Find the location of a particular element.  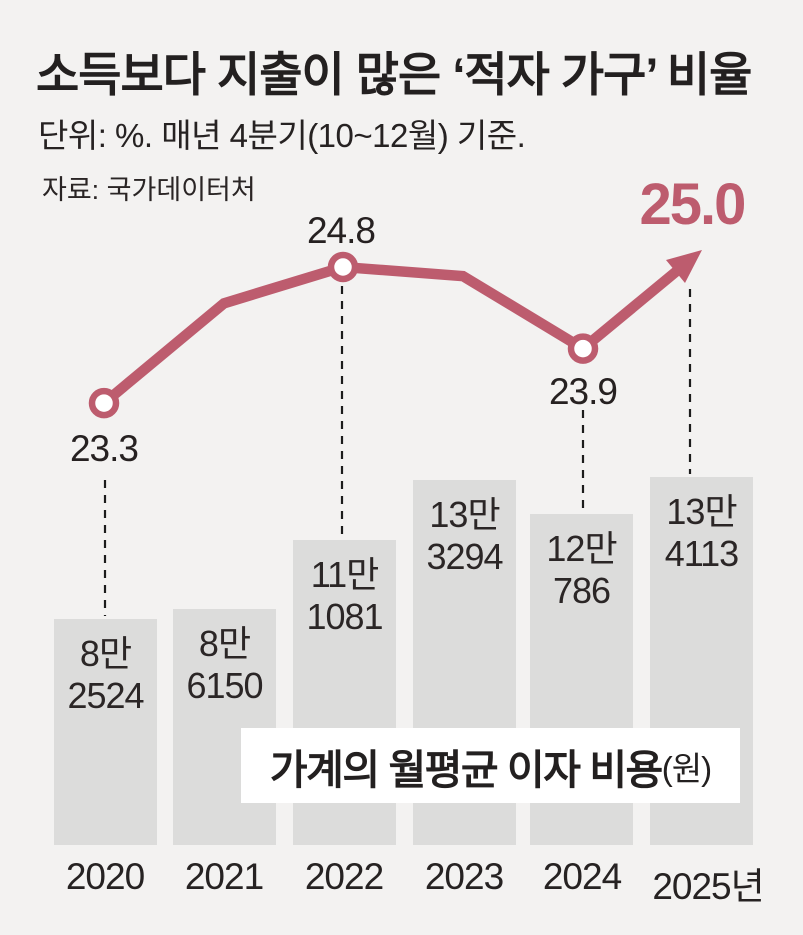

bar-value-label: 11만 1081 is located at coordinates (344, 595).